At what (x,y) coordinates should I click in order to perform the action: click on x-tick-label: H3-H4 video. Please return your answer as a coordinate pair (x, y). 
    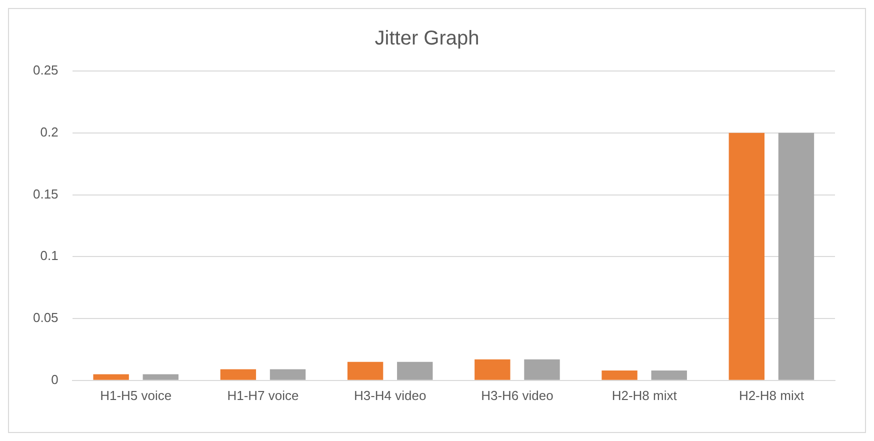
    Looking at the image, I should click on (390, 395).